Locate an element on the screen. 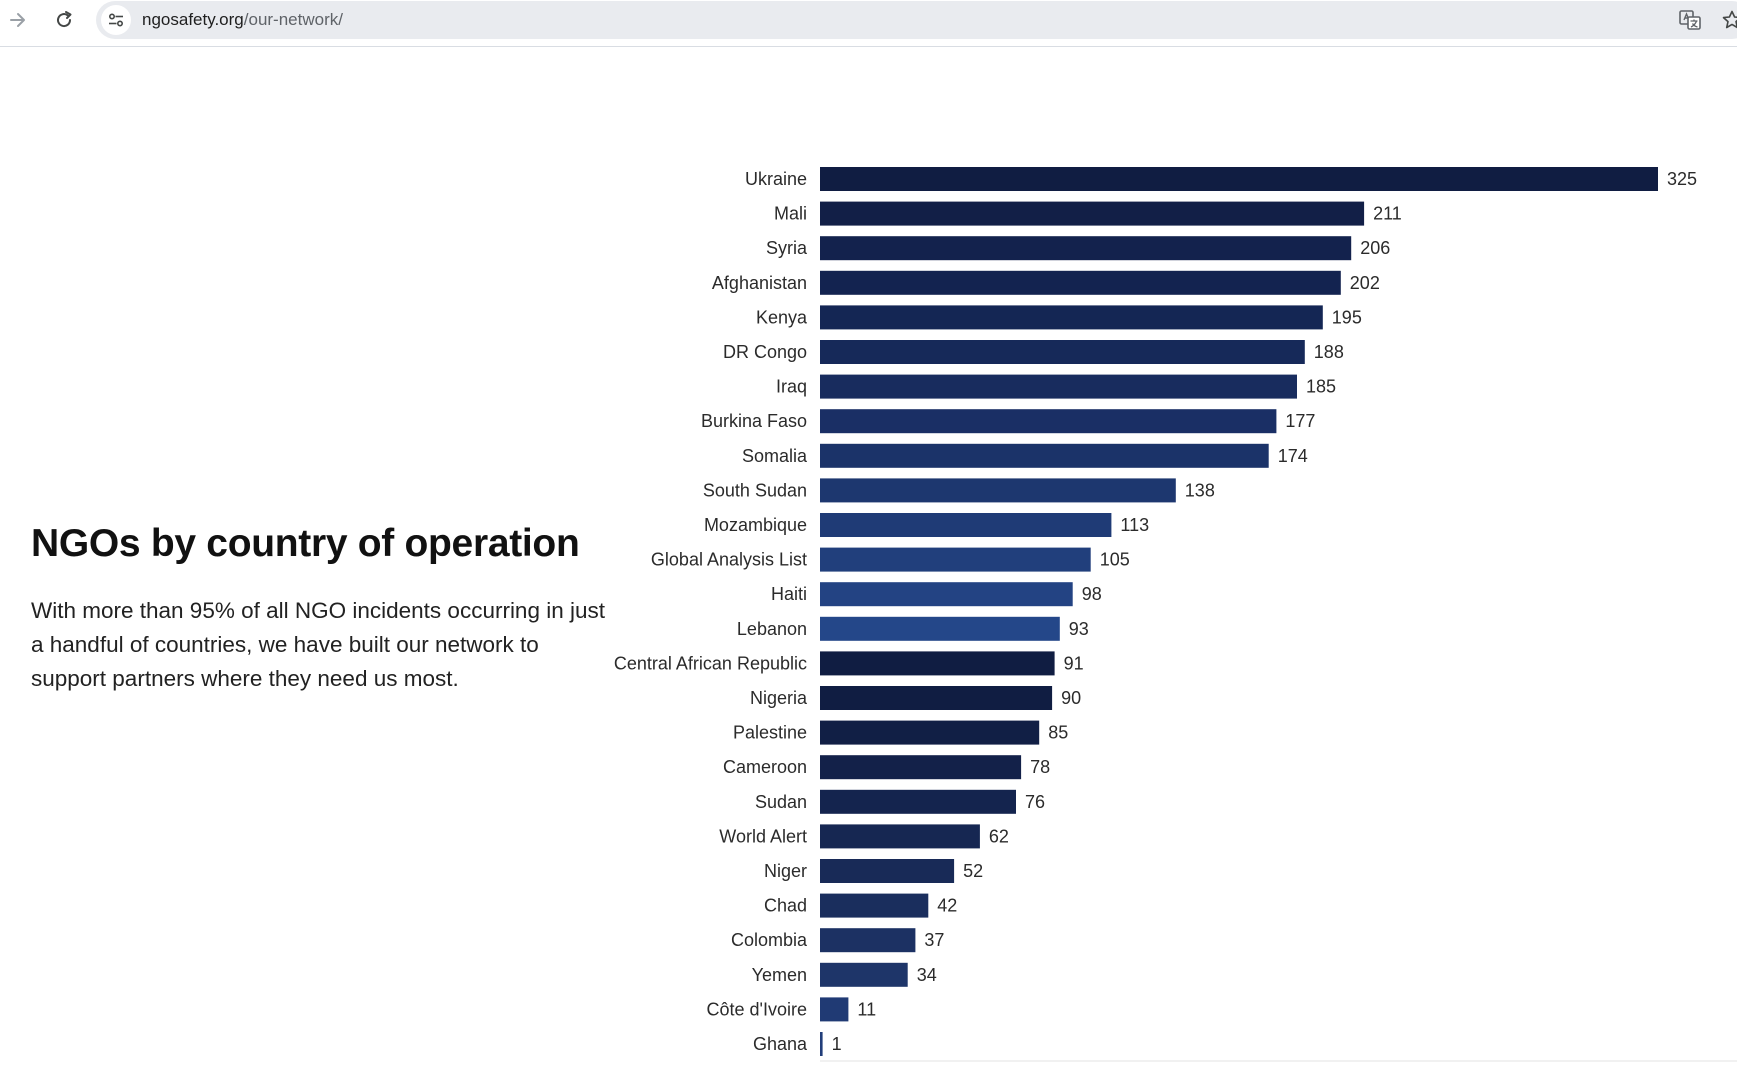 This screenshot has height=1070, width=1737. tune-icon is located at coordinates (116, 20).